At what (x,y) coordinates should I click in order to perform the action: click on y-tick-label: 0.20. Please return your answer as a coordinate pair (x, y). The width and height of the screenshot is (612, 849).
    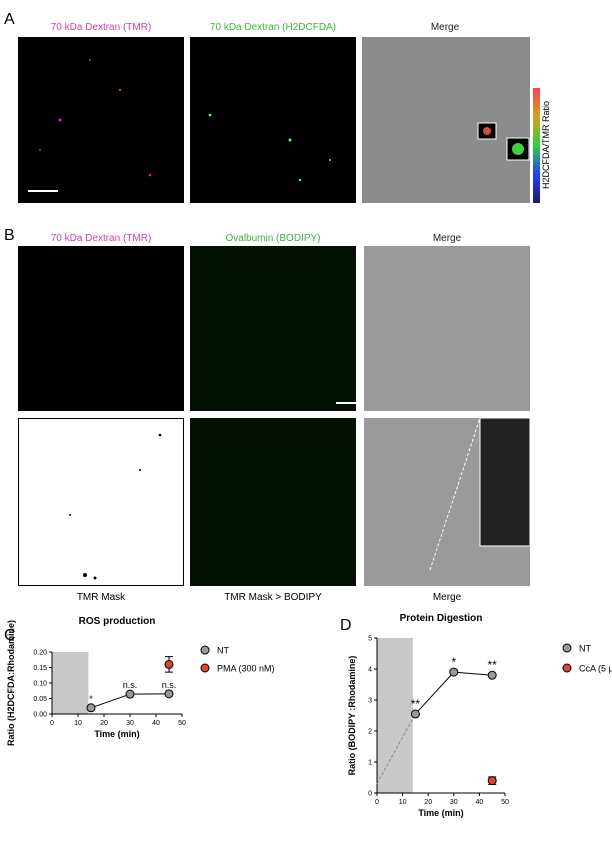
    Looking at the image, I should click on (40, 653).